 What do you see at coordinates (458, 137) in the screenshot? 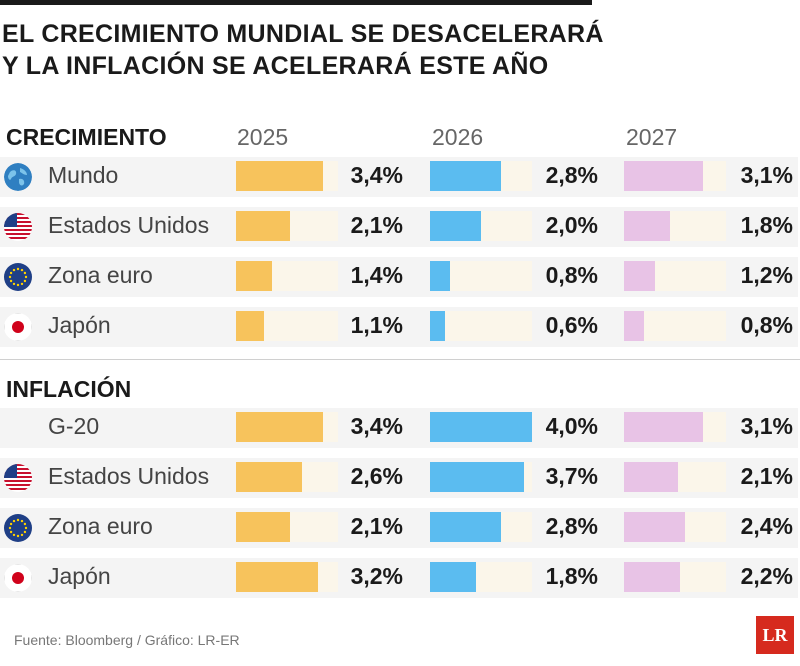
I see `year-header-2026: 2026` at bounding box center [458, 137].